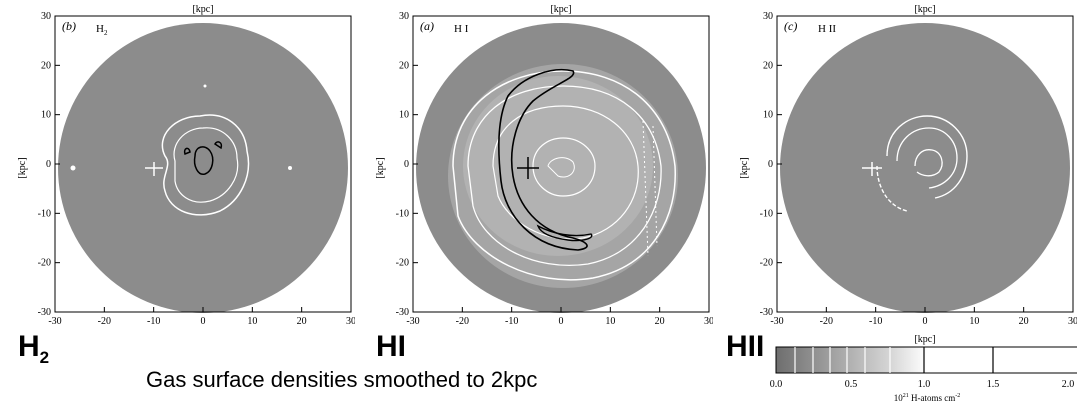 This screenshot has width=1077, height=413. What do you see at coordinates (827, 29) in the screenshot?
I see `panel-species: H II` at bounding box center [827, 29].